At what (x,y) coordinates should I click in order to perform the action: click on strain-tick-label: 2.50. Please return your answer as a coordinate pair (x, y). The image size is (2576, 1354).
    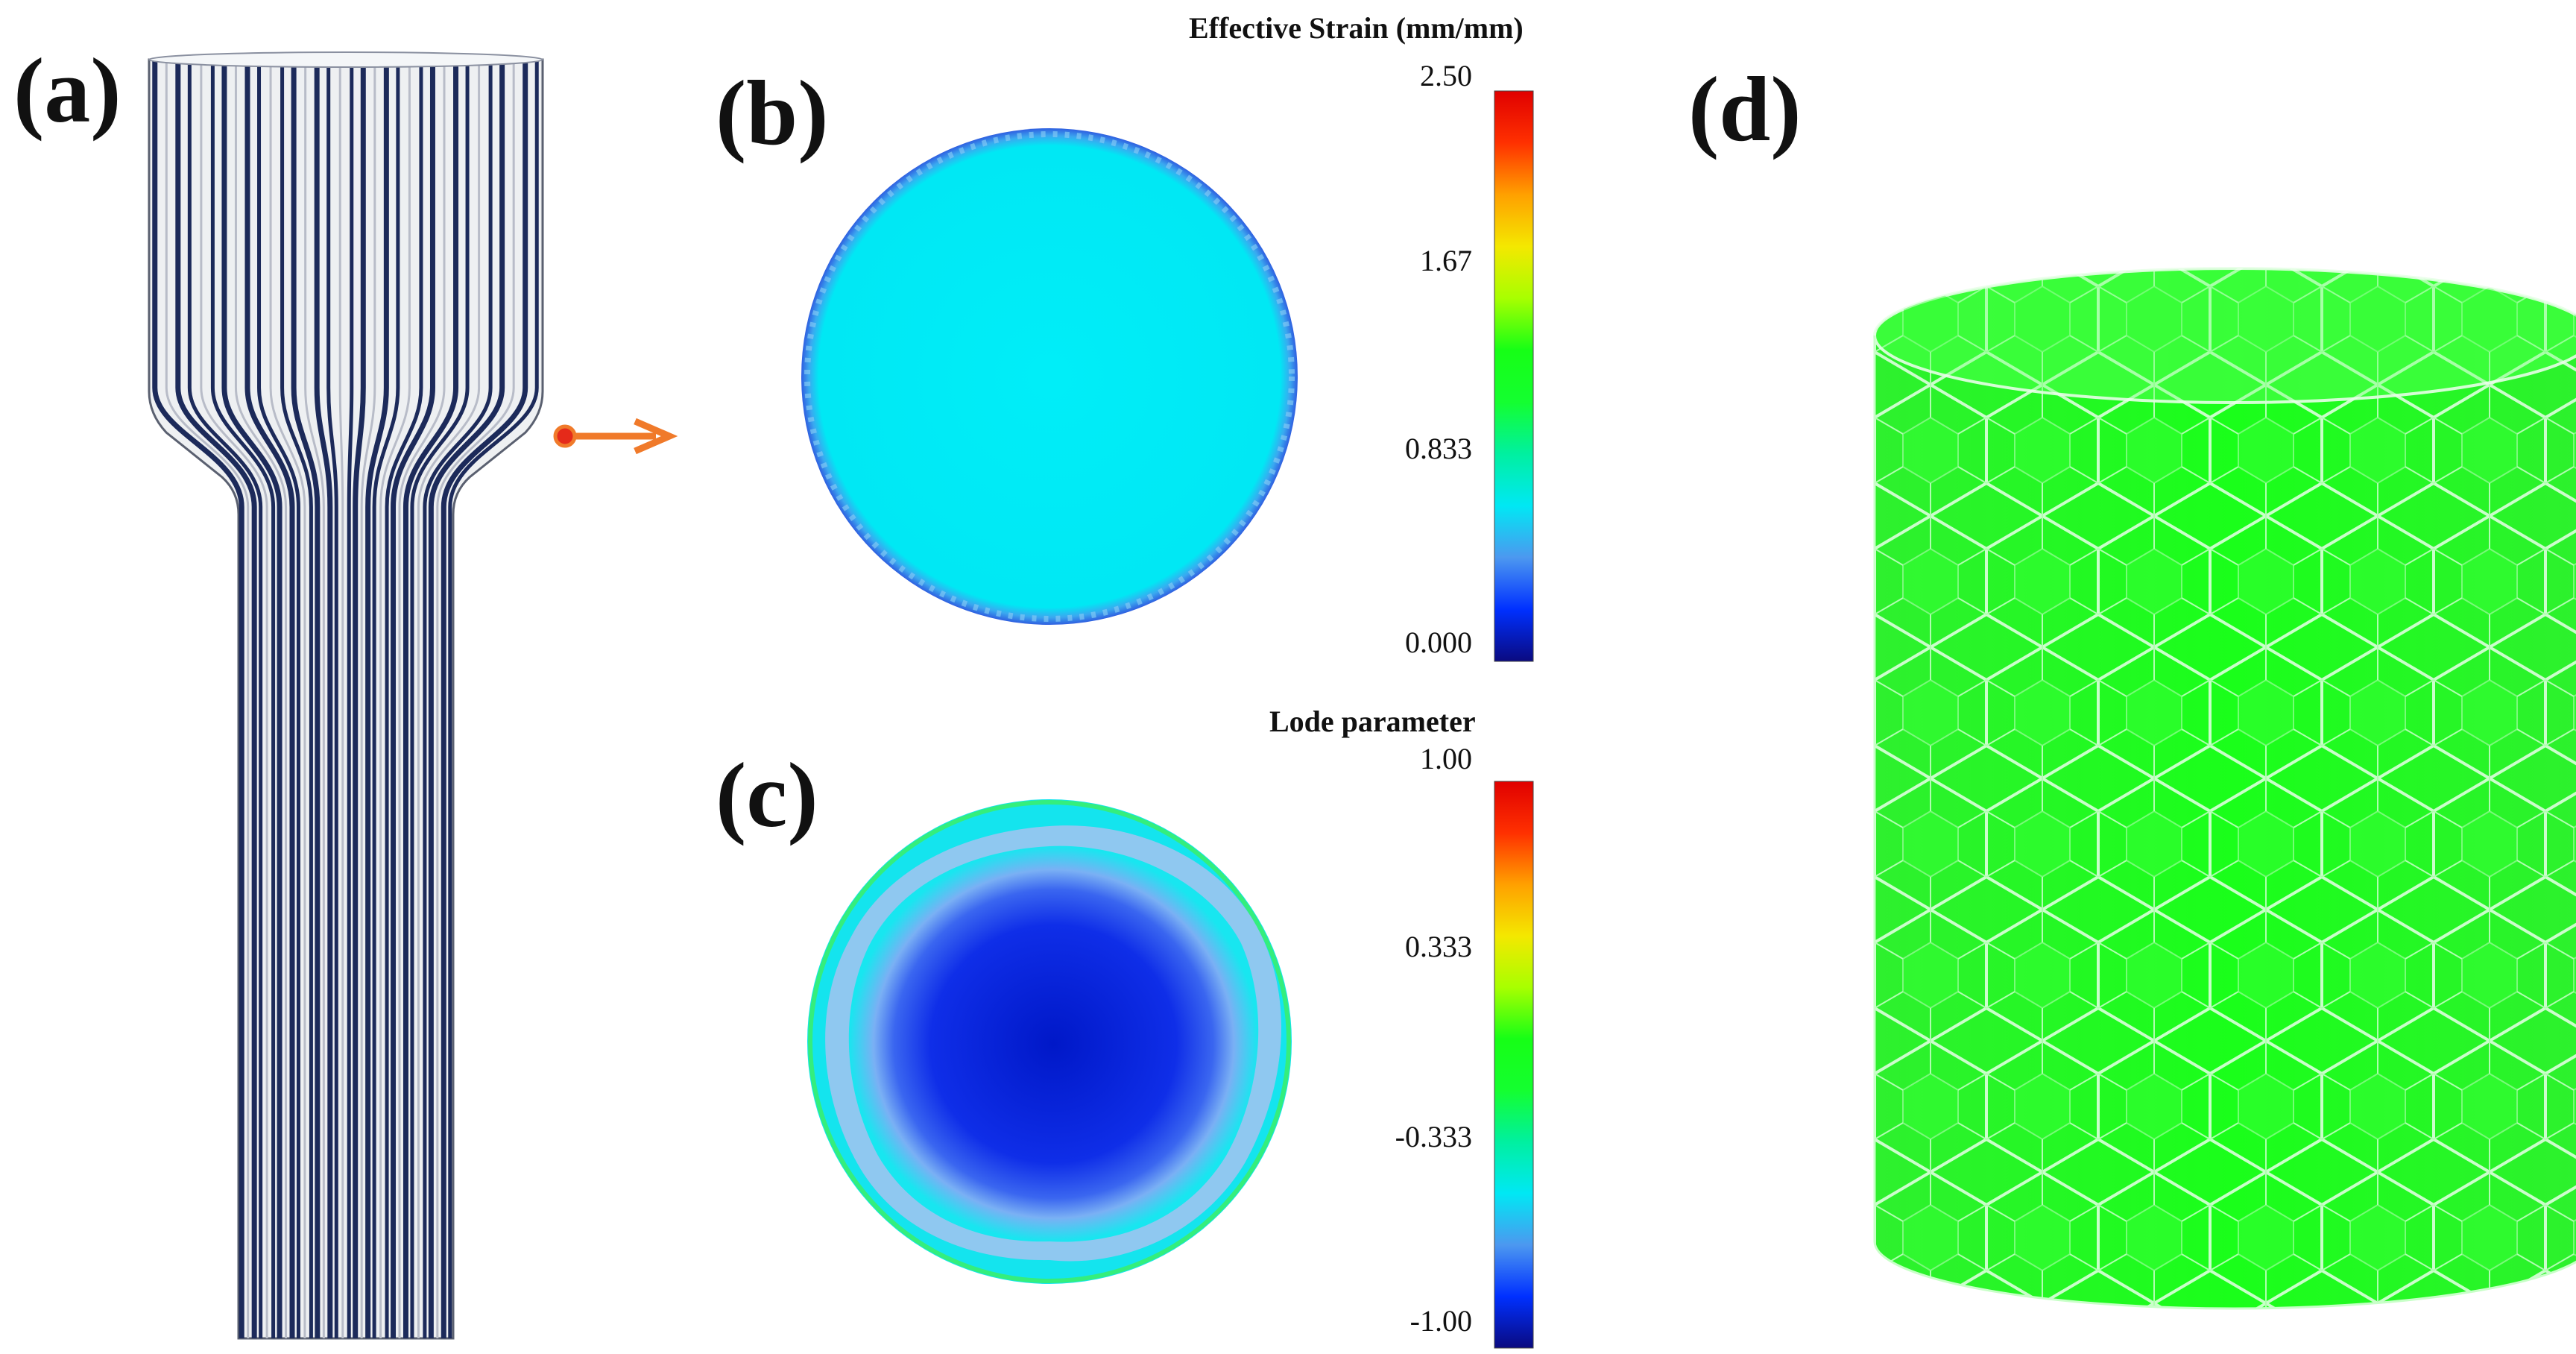
    Looking at the image, I should click on (1446, 75).